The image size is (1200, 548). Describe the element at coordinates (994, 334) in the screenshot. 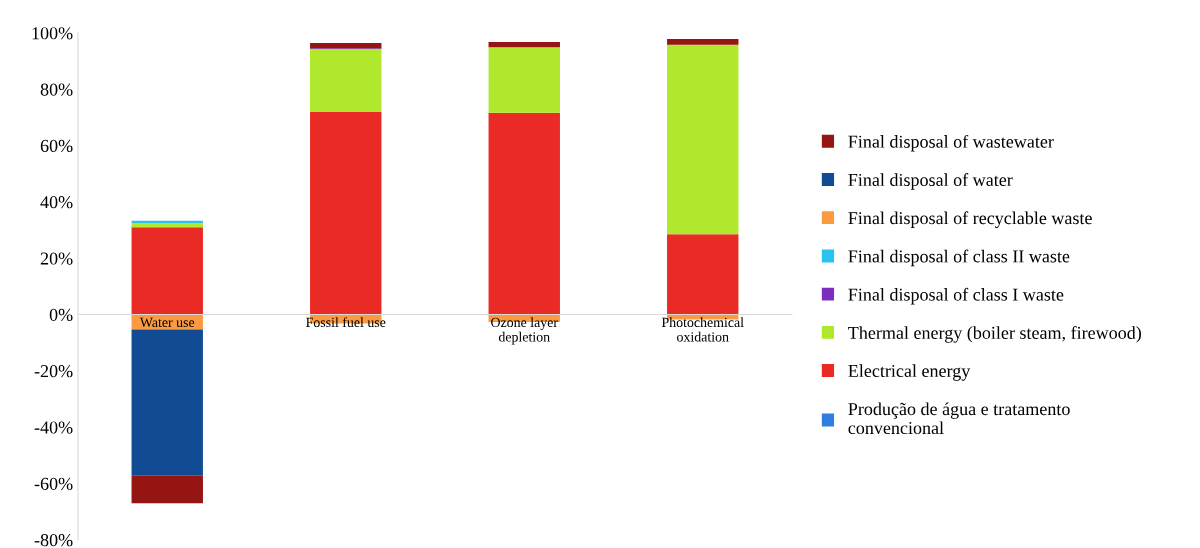

I see `legend-label: Thermal energy (boiler steam, firewood)` at that location.